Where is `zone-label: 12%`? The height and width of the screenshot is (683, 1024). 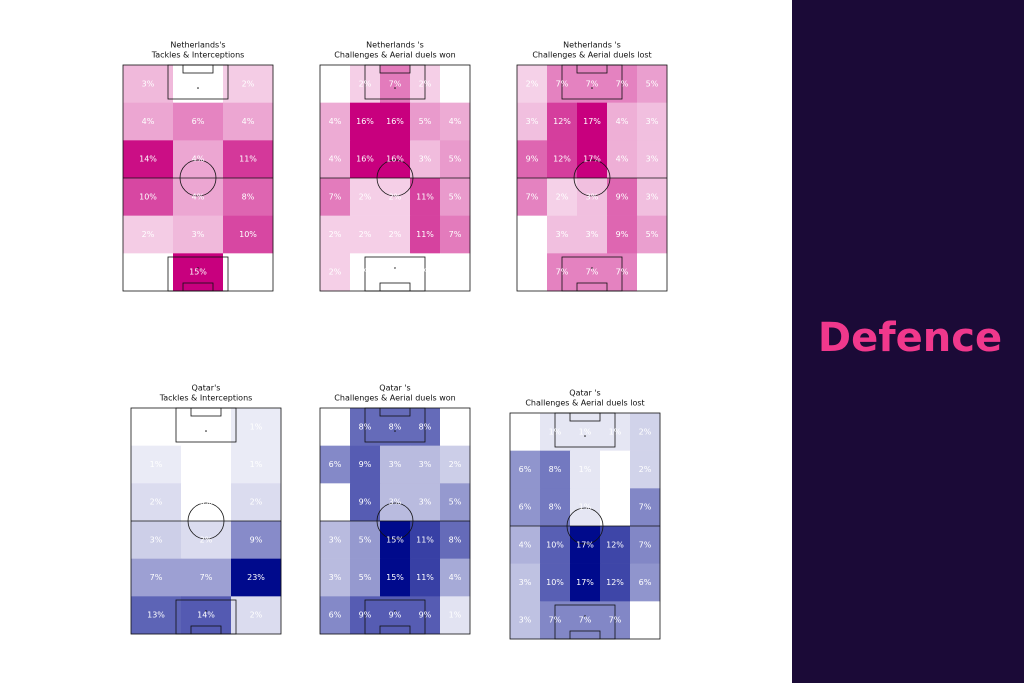 zone-label: 12% is located at coordinates (562, 159).